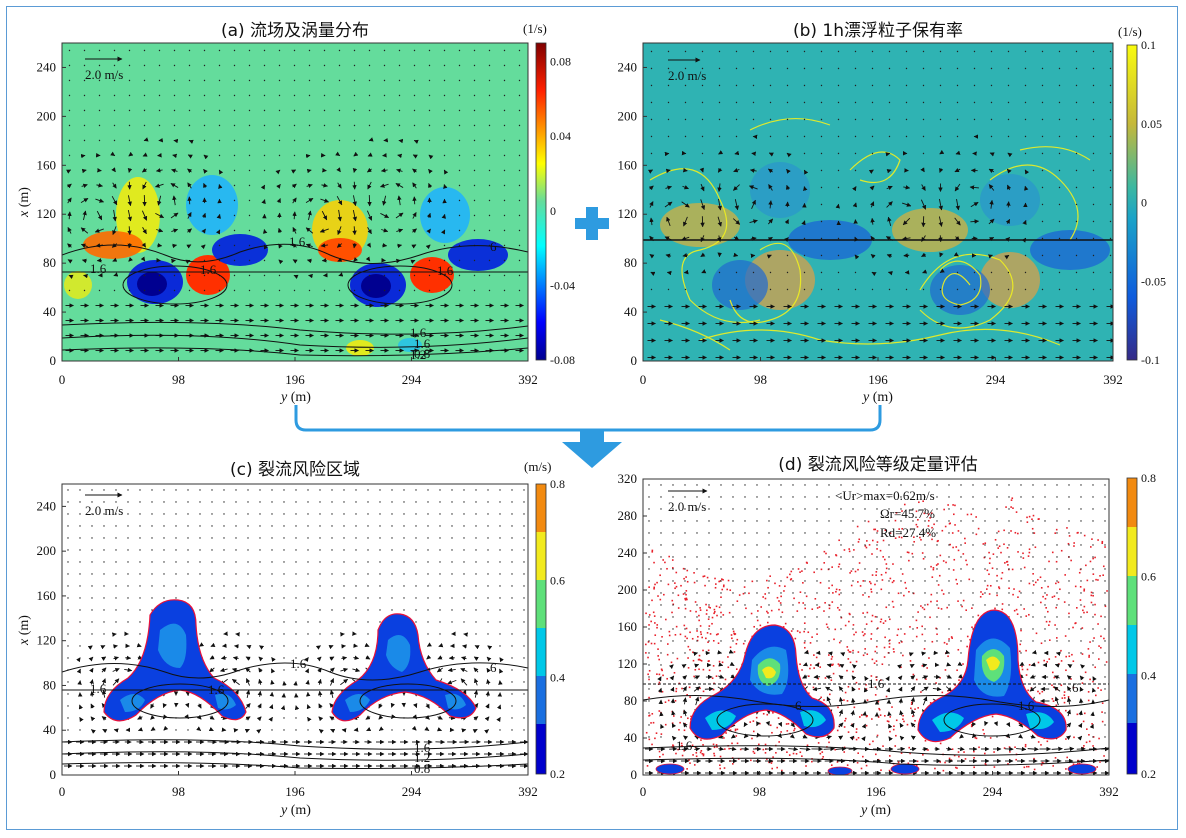 The image size is (1186, 838). I want to click on y-tick-label: 160, so click(628, 626).